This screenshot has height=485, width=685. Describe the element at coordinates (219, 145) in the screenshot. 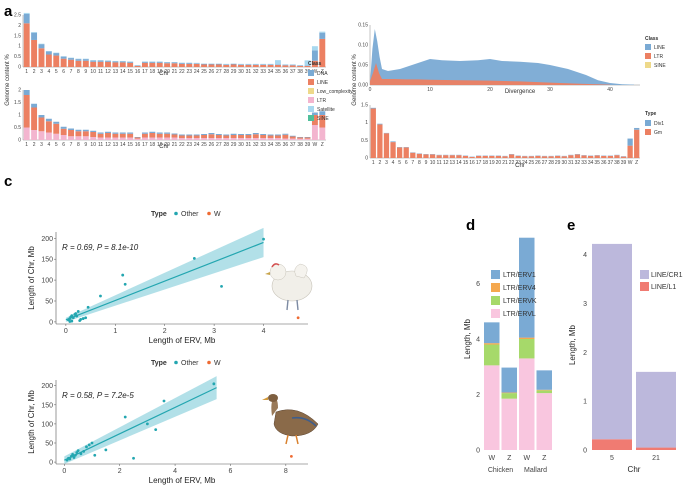

I see `a-bottom-xtick-label: 27` at that location.